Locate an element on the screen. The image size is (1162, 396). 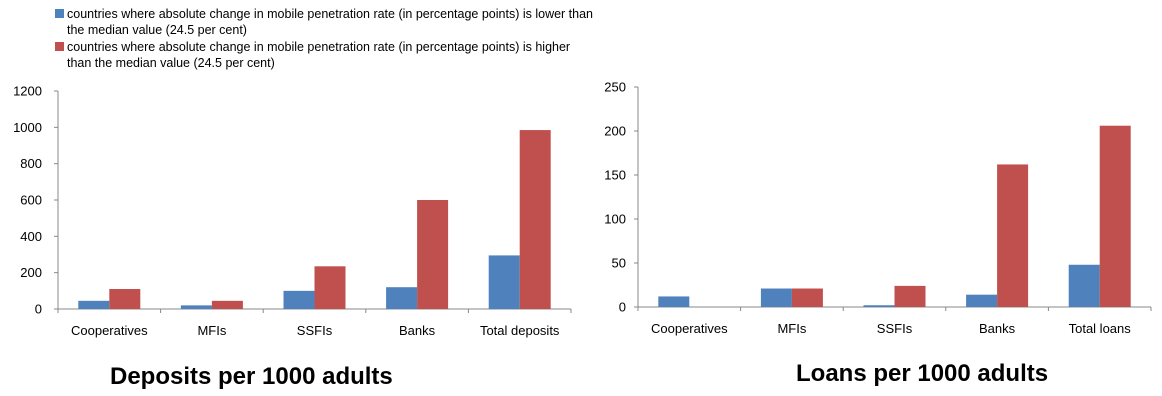
deposits-category-label: Total deposits is located at coordinates (520, 330).